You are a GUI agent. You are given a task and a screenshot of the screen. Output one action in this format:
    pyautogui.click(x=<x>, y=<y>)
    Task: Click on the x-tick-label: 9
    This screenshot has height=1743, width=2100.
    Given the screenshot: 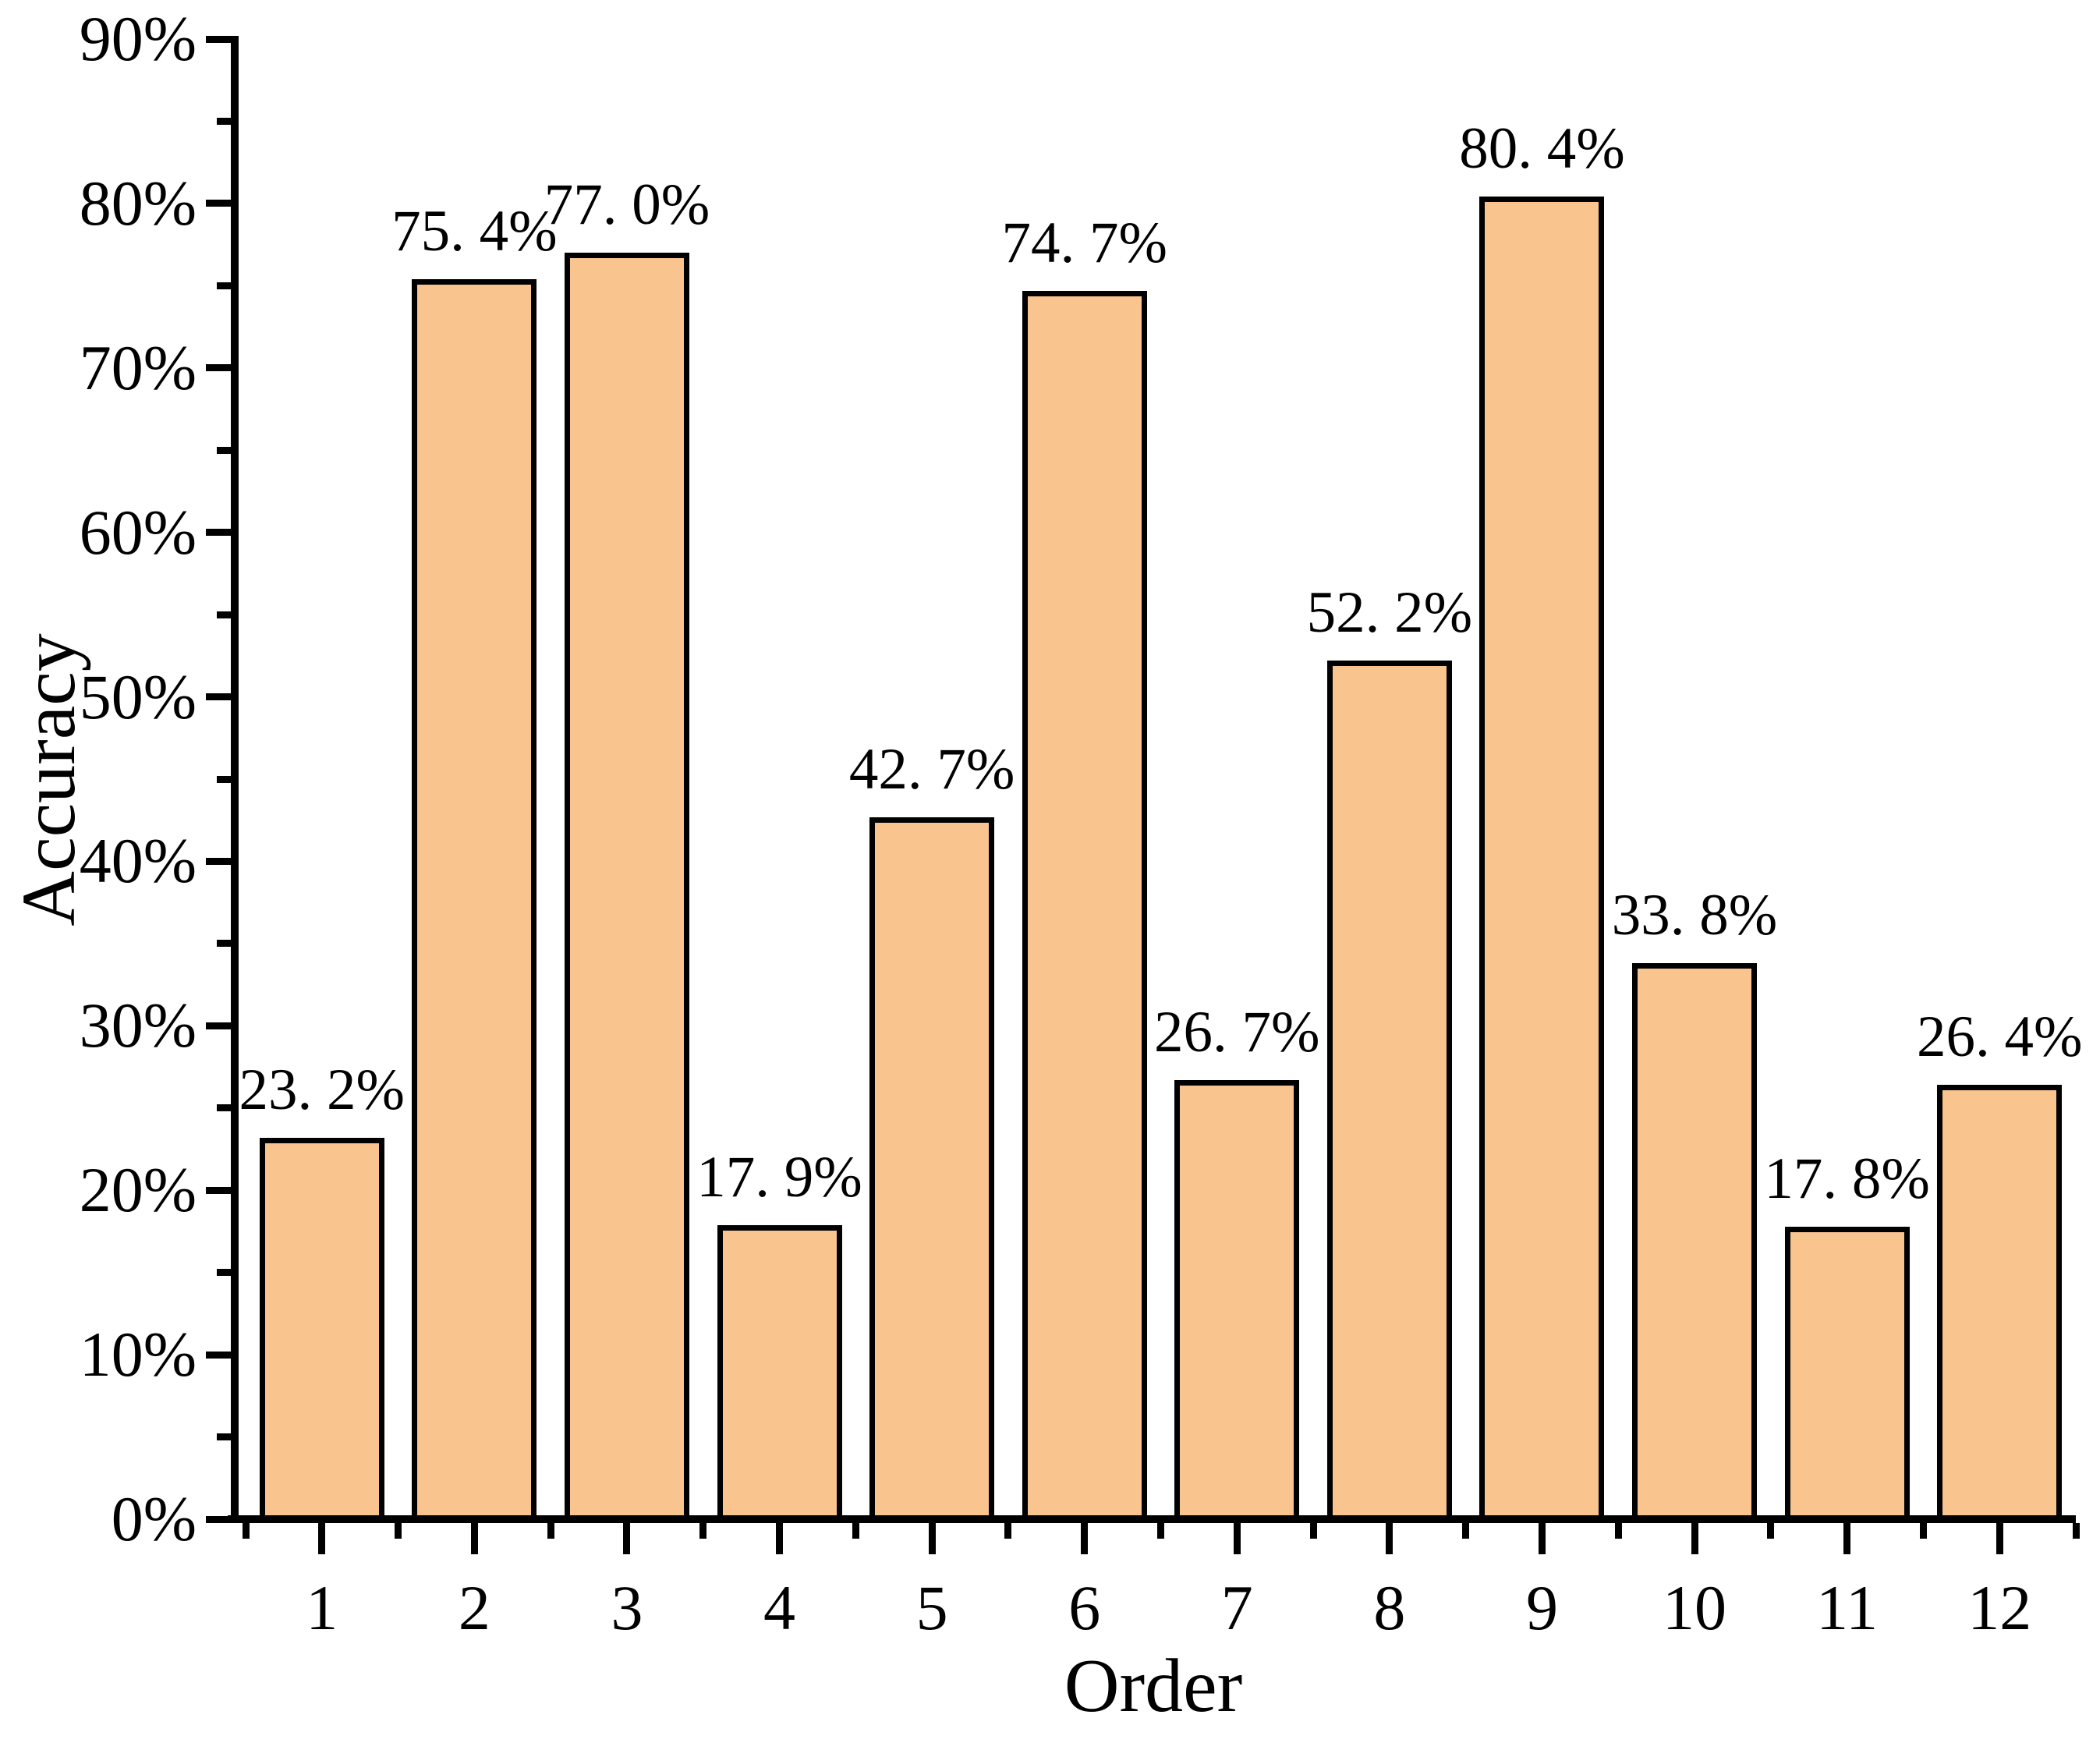 What is the action you would take?
    pyautogui.click(x=1541, y=1607)
    